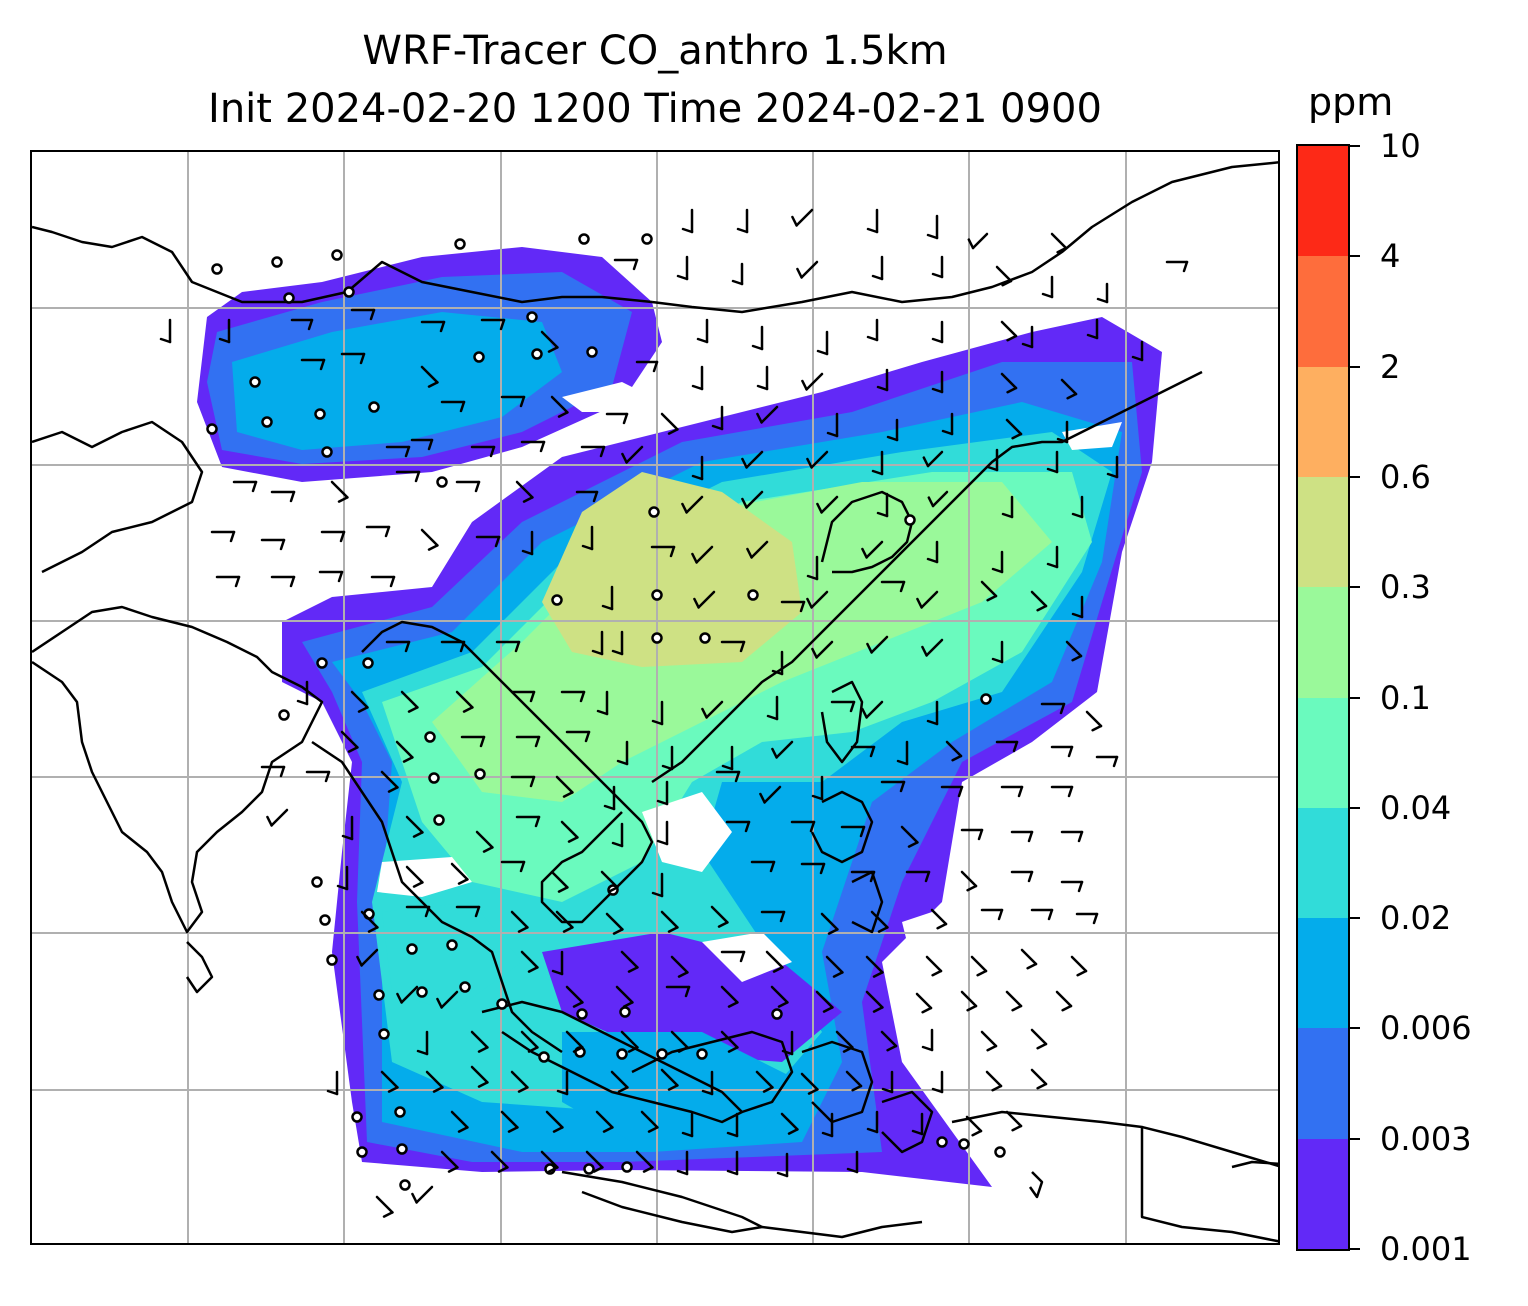  I want to click on field-gap, so click(687, 832).